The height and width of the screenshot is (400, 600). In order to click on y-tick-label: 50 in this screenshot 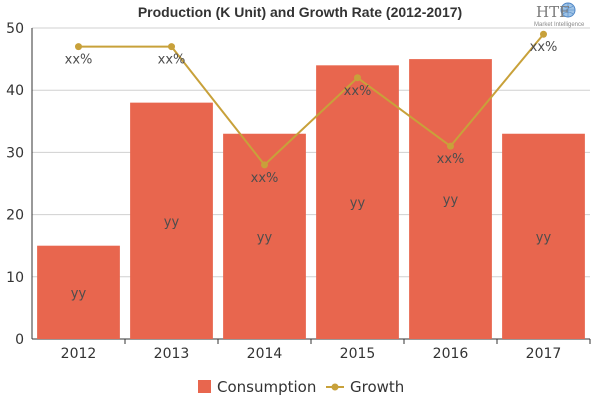, I will do `click(15, 29)`.